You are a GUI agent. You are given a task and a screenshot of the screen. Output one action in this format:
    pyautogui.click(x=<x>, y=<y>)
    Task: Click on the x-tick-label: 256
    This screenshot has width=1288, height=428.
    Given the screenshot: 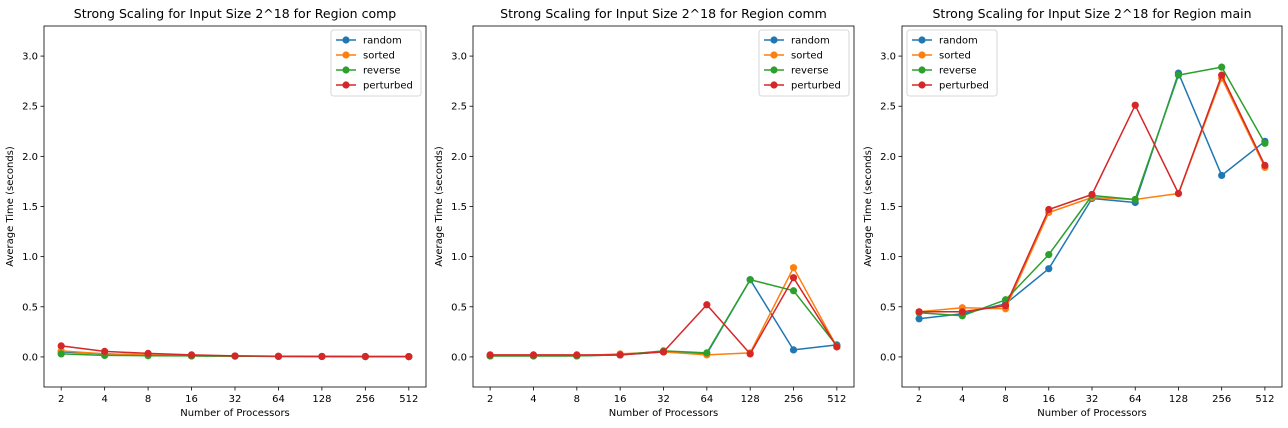 What is the action you would take?
    pyautogui.click(x=793, y=399)
    